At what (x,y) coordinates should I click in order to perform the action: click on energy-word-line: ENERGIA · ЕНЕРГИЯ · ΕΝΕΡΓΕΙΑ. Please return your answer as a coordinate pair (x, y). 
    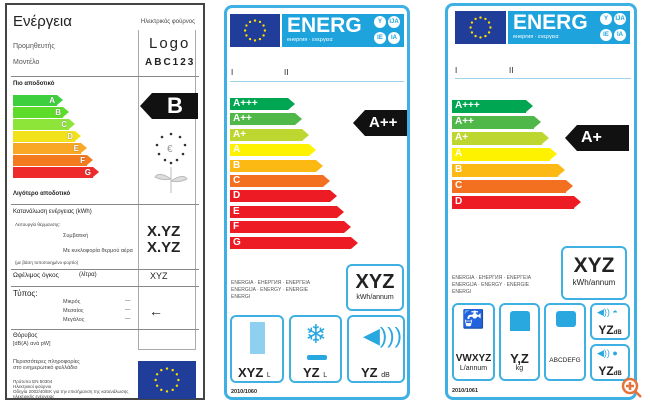
    Looking at the image, I should click on (492, 278).